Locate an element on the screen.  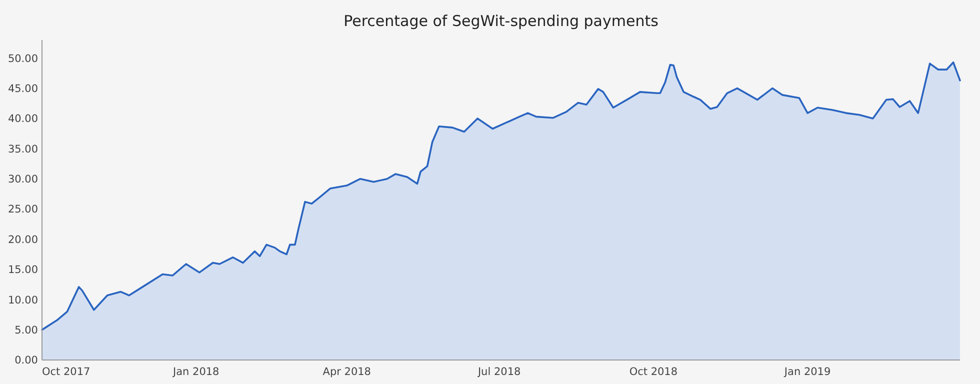
y-tick-label: 25.00 is located at coordinates (23, 210).